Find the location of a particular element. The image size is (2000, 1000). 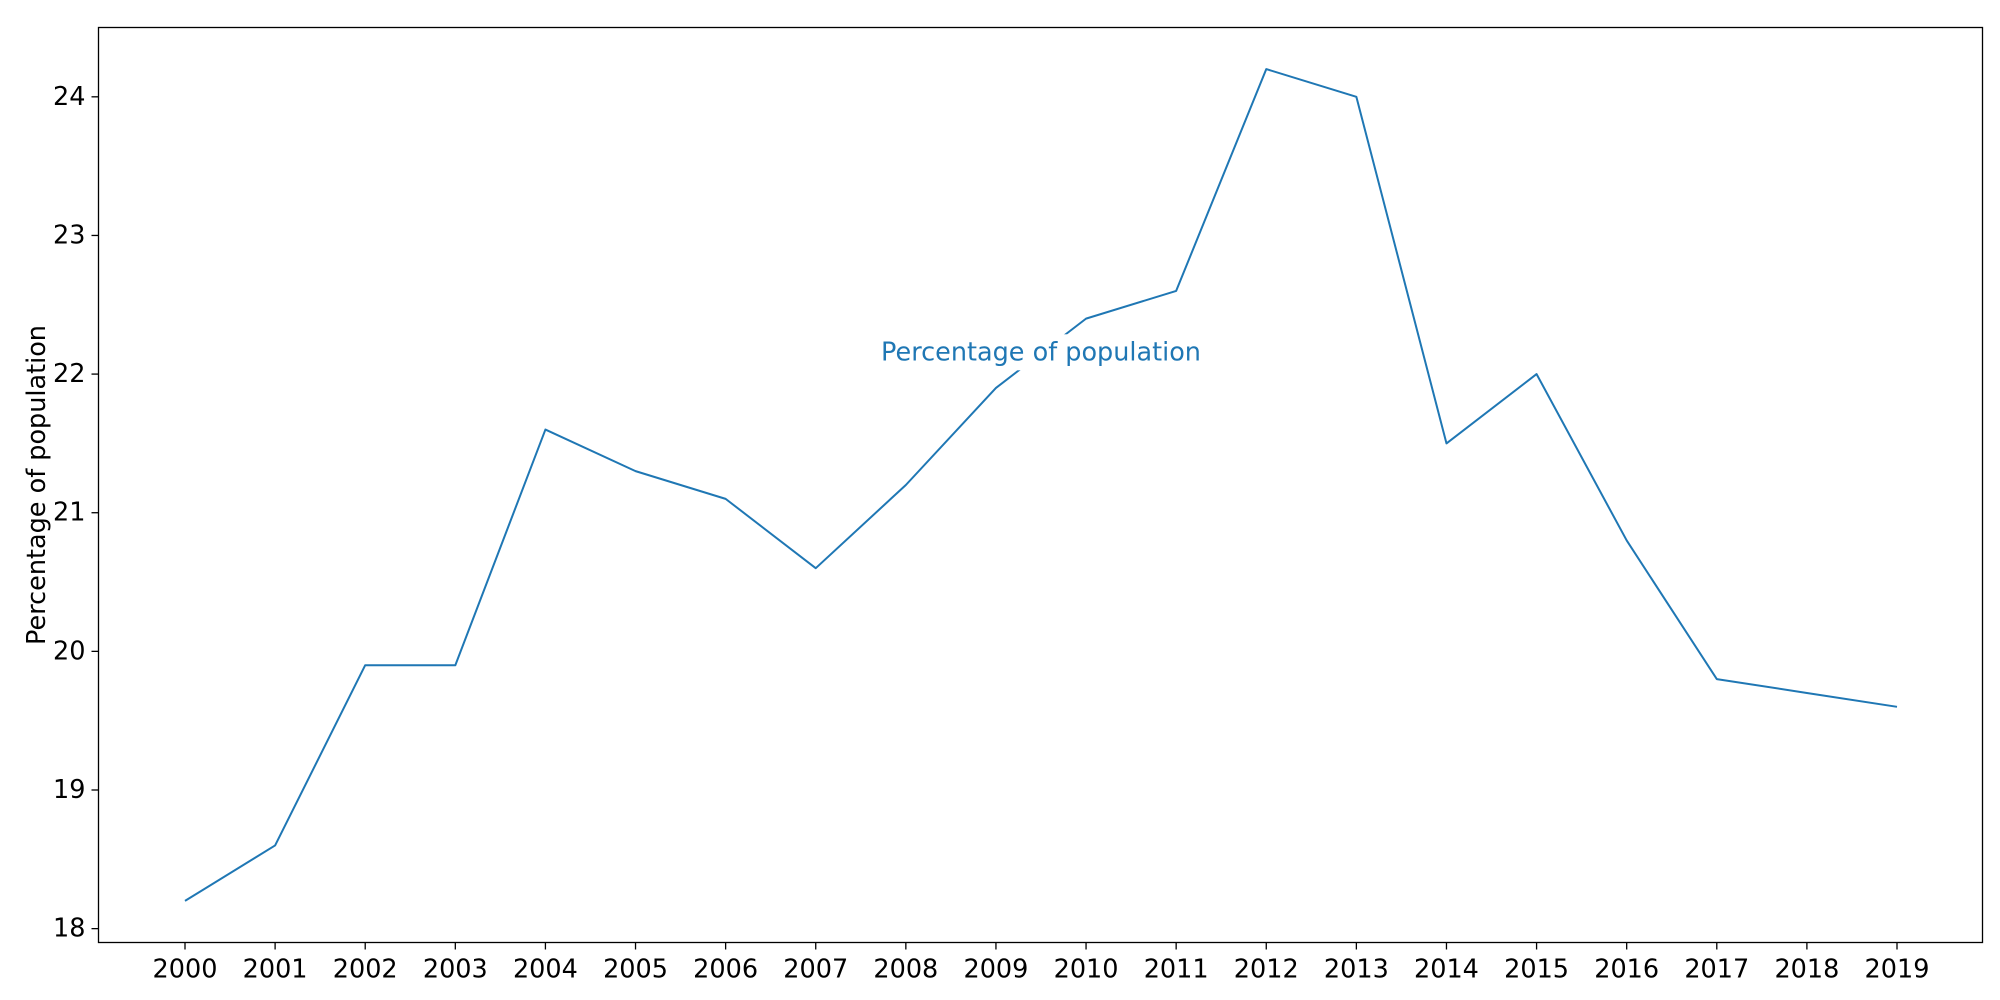

x-tick-label: 2002 is located at coordinates (365, 970).